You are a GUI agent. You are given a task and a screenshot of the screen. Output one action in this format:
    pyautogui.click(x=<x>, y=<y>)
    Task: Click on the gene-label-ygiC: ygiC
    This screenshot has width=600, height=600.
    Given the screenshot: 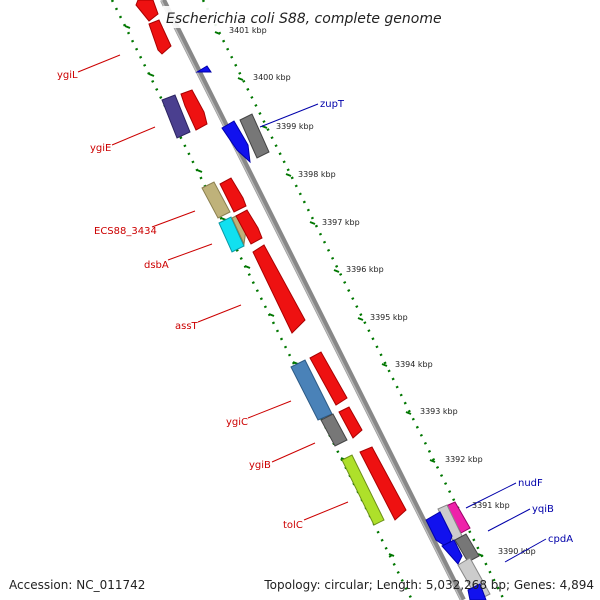 What is the action you would take?
    pyautogui.click(x=237, y=422)
    